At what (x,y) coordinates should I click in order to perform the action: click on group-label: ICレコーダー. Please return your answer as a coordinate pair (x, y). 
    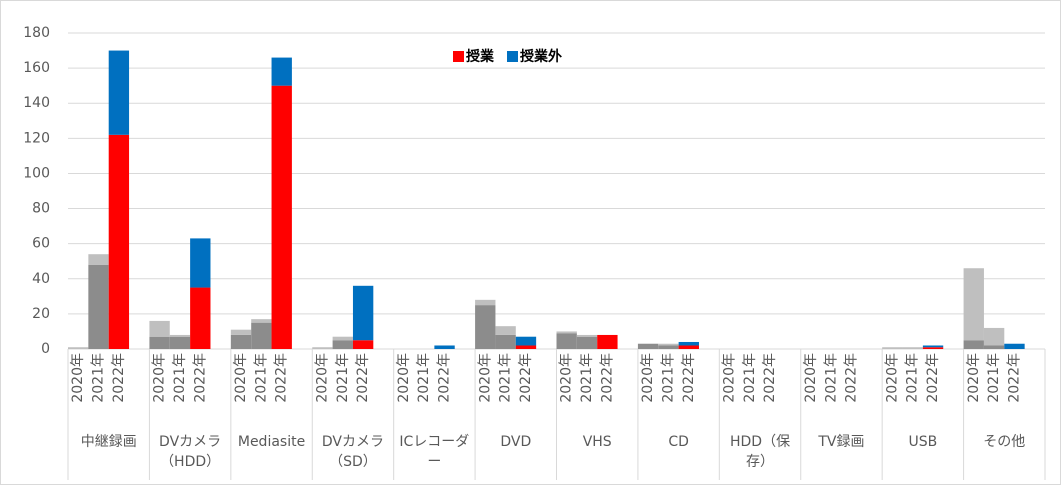
    Looking at the image, I should click on (434, 452).